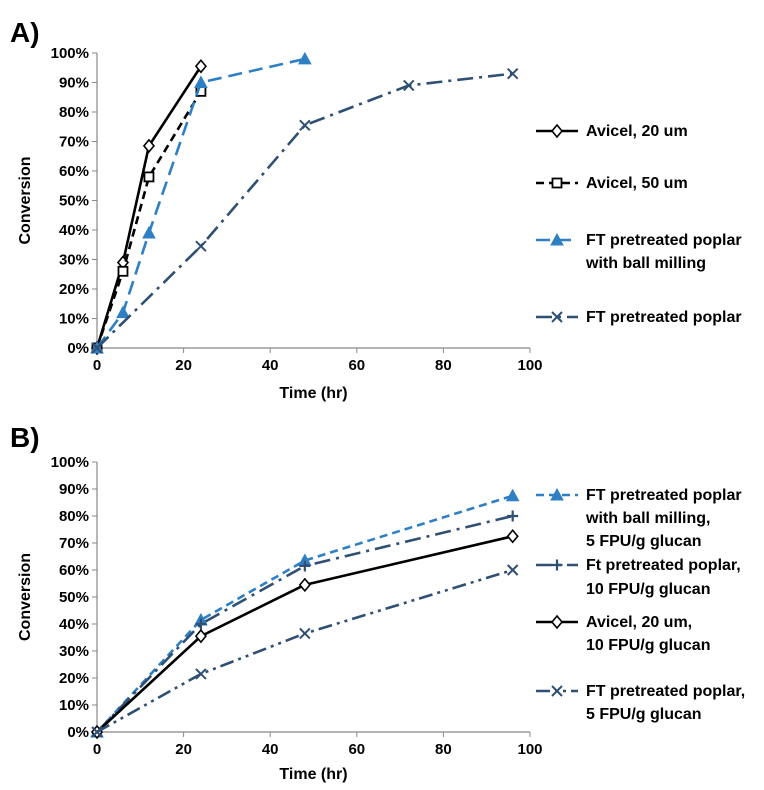 The height and width of the screenshot is (790, 764). I want to click on x-axis-title: Time (hr), so click(313, 393).